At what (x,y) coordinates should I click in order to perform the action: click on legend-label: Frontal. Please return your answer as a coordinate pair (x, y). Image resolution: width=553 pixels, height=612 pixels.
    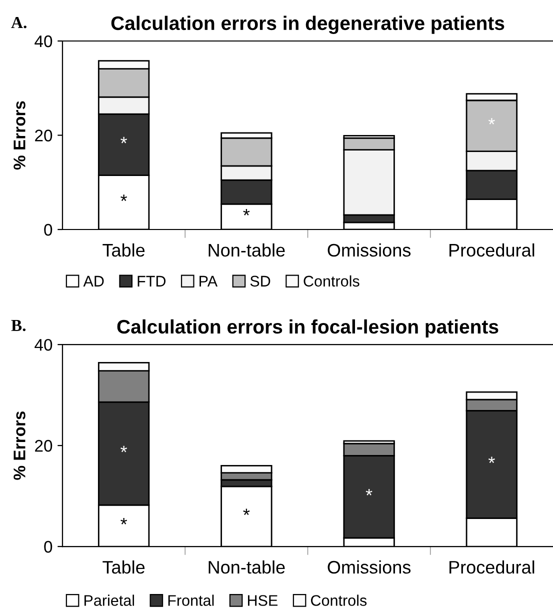
    Looking at the image, I should click on (191, 600).